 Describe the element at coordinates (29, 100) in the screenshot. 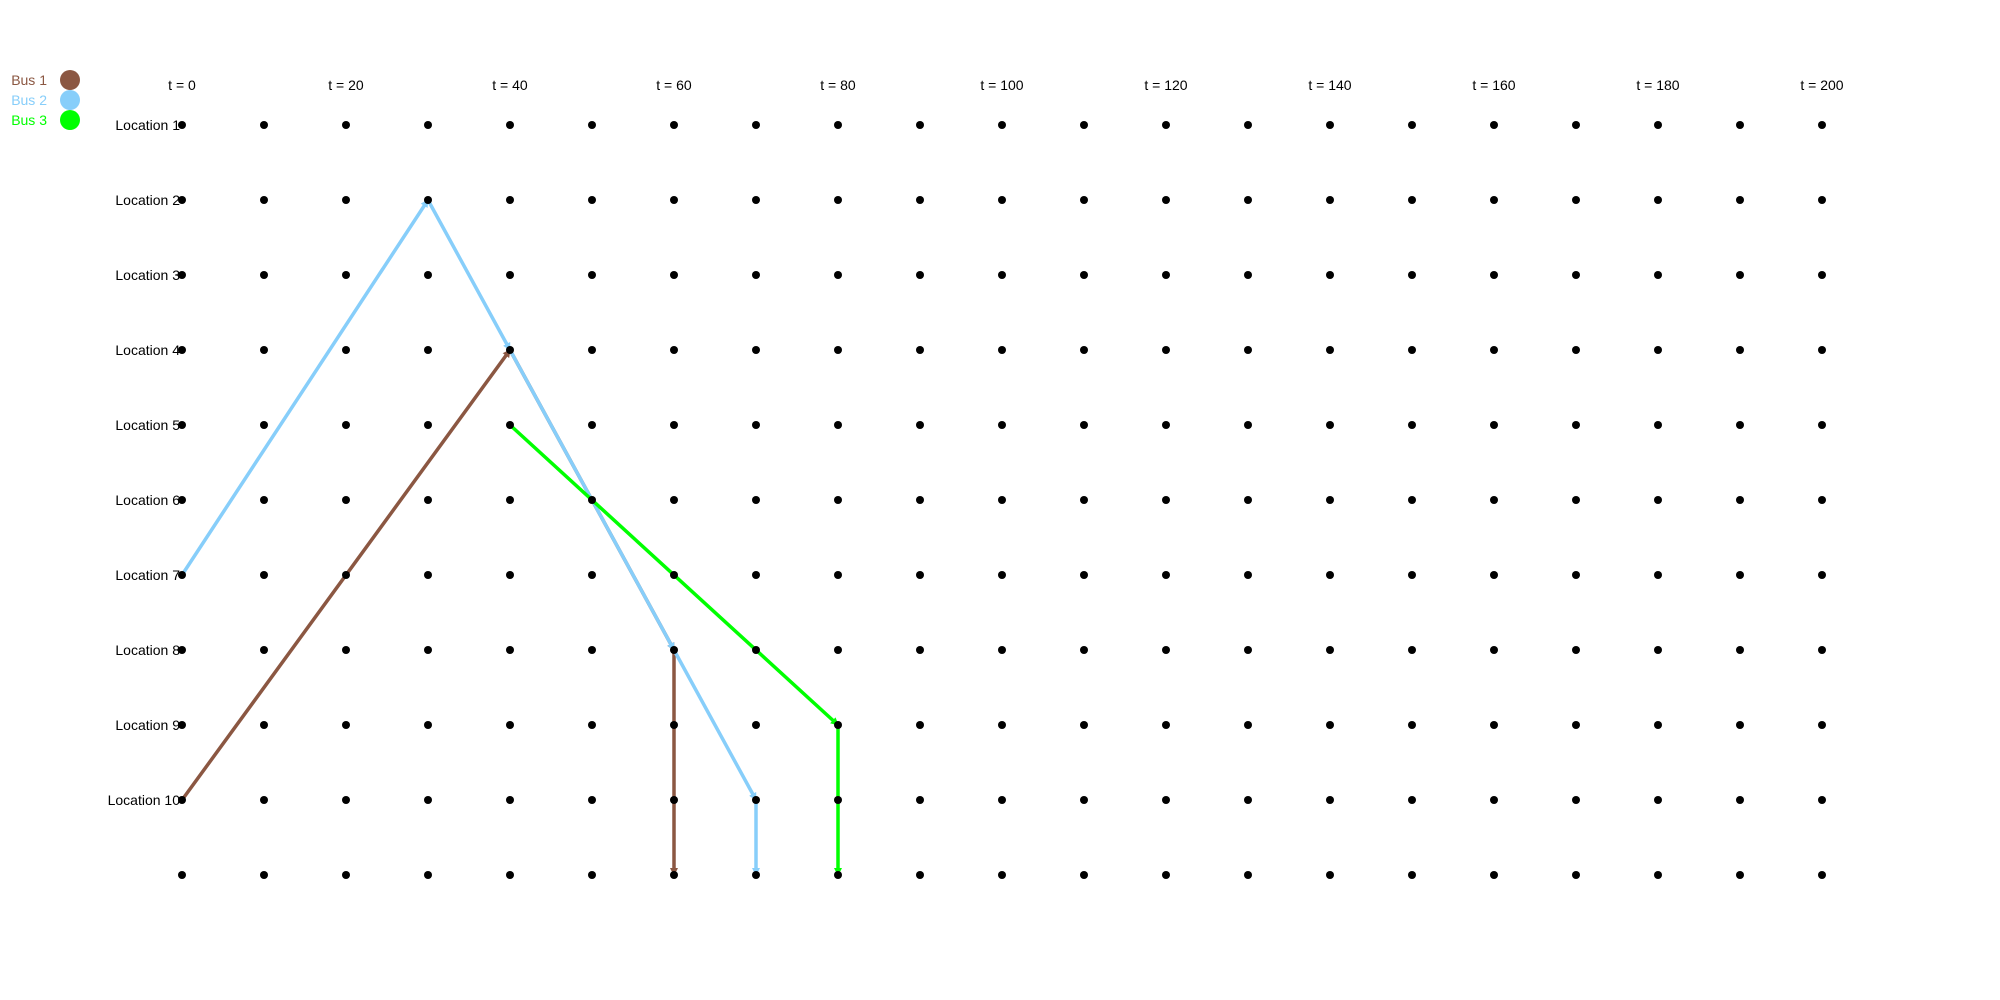

I see `legend-label-bus-2: Bus 2` at that location.